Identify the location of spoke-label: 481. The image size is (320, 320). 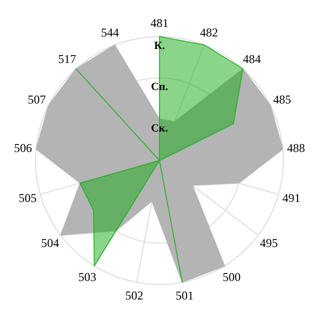
(159, 23).